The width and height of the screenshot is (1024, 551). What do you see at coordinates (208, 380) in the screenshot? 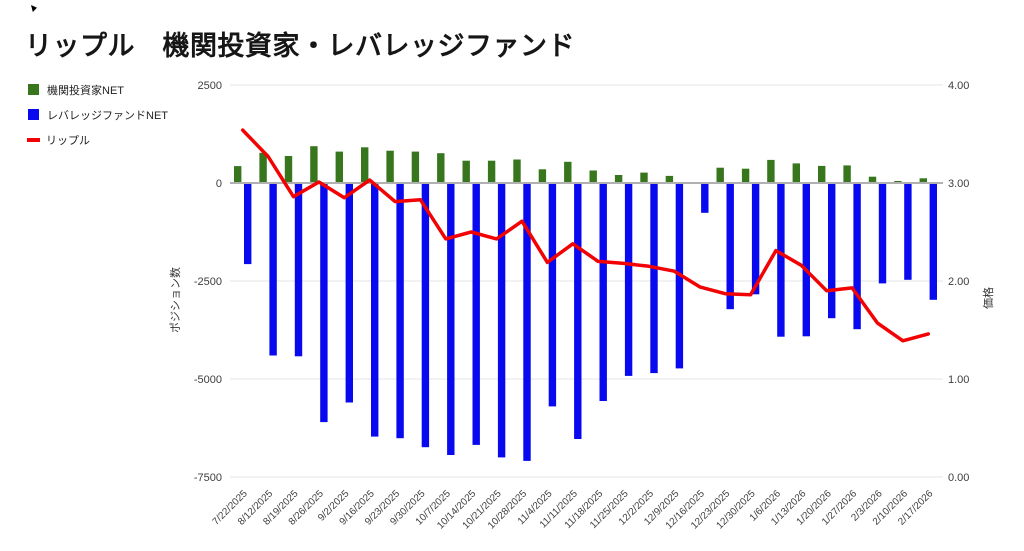
I see `left-axis-tick: -5000` at bounding box center [208, 380].